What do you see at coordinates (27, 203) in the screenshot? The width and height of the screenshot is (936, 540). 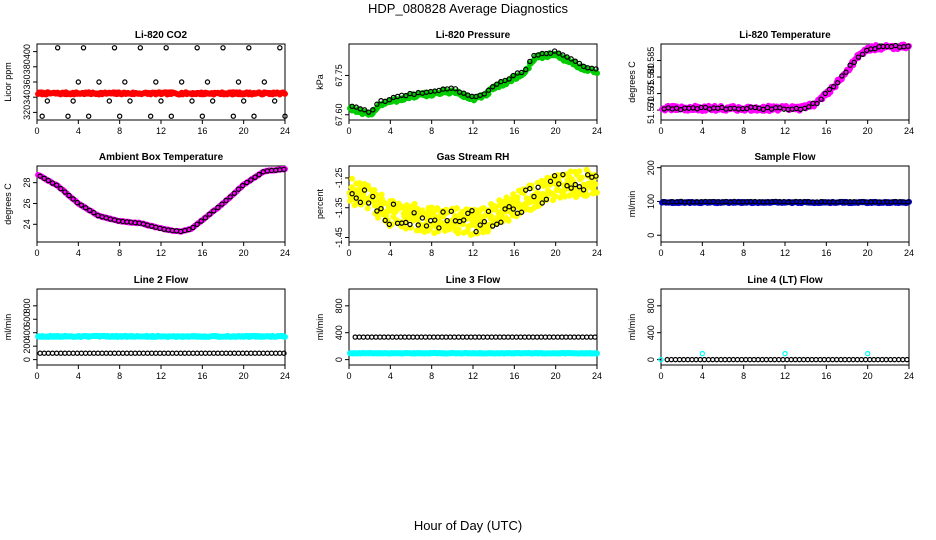 I see `y-tick-label: 26` at bounding box center [27, 203].